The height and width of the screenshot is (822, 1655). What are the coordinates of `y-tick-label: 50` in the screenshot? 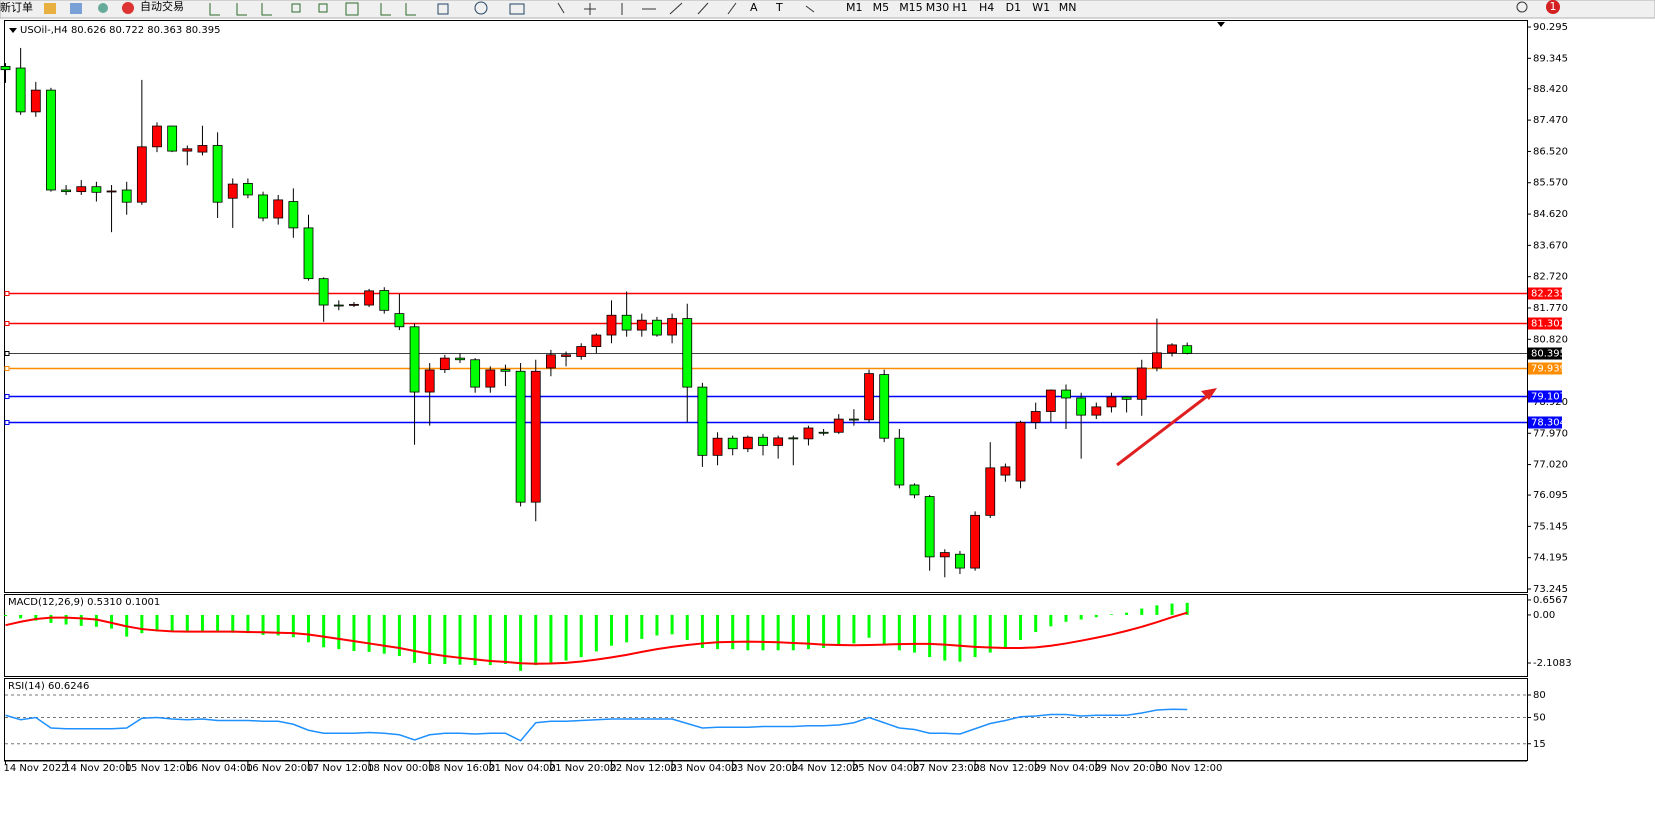 It's located at (1539, 718).